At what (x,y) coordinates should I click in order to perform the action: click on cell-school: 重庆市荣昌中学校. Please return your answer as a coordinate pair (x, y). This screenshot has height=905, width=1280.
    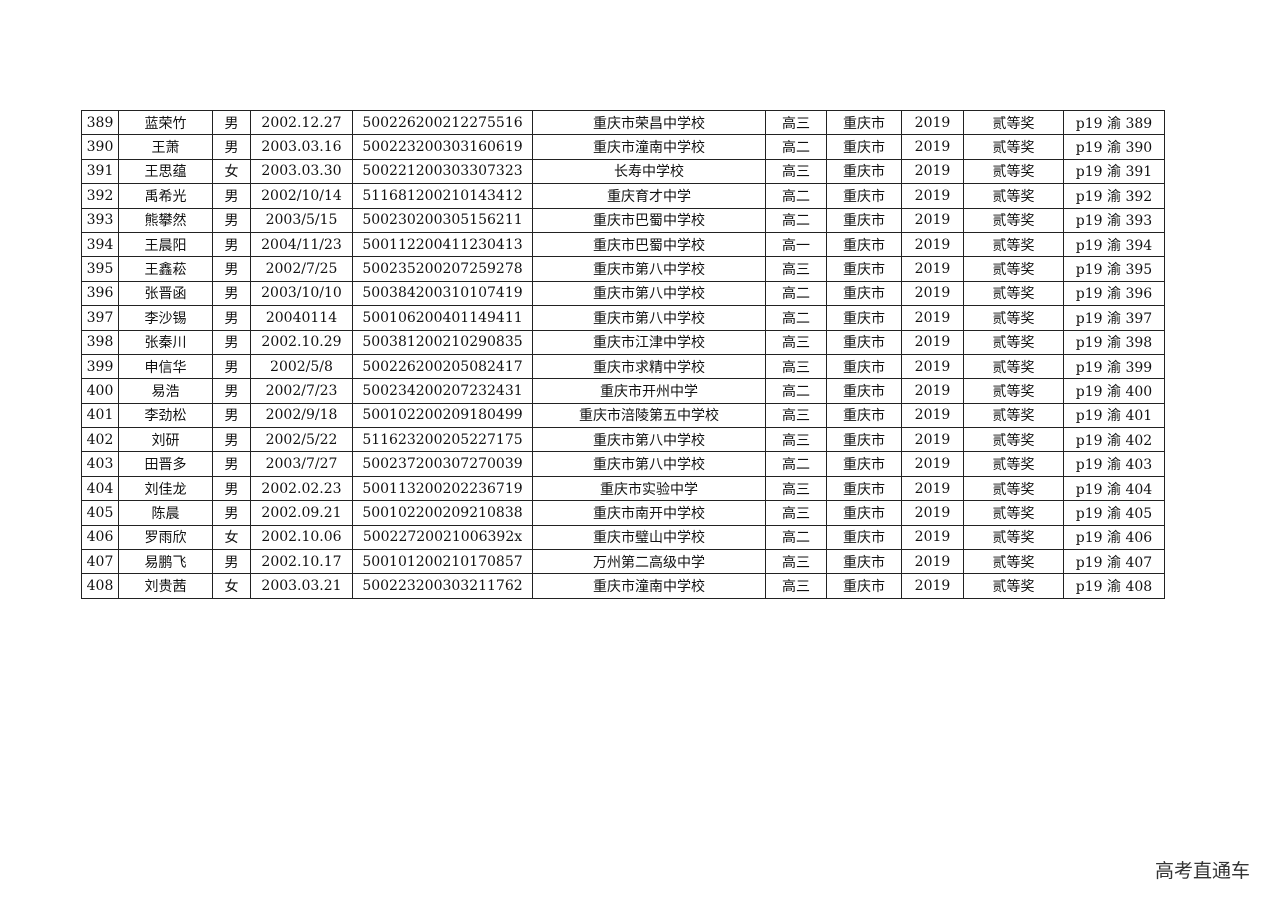
    Looking at the image, I should click on (649, 122).